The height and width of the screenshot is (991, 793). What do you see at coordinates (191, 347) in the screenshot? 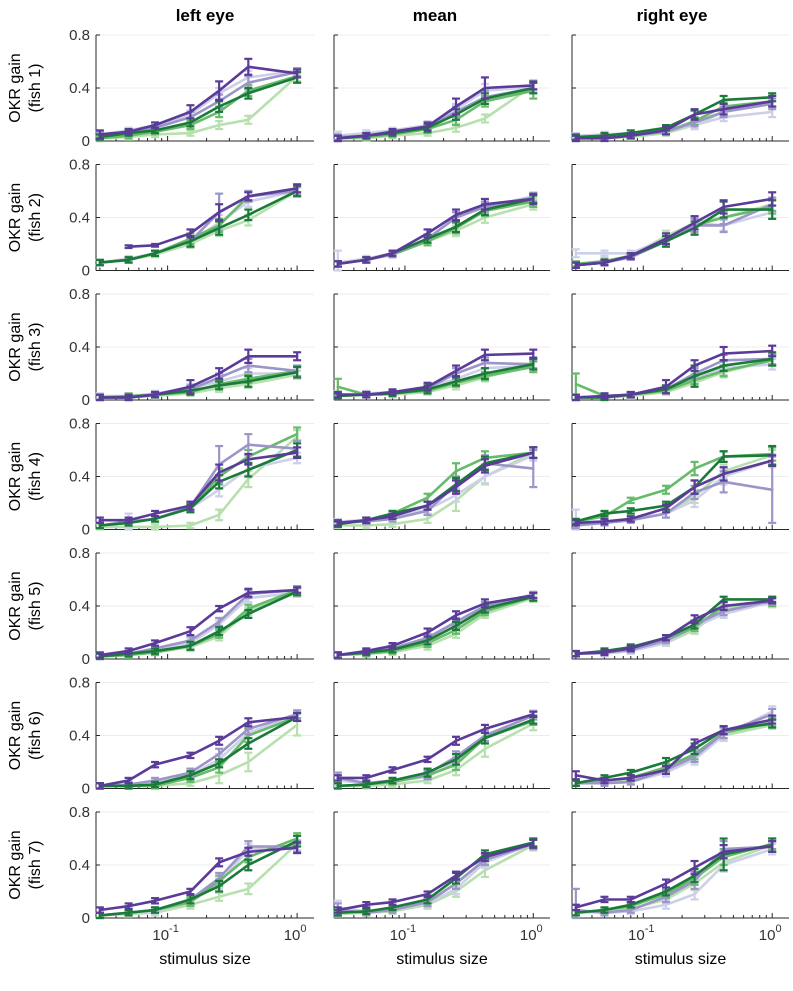
I see `panel-r3-c1: 0 0.4 0.8` at bounding box center [191, 347].